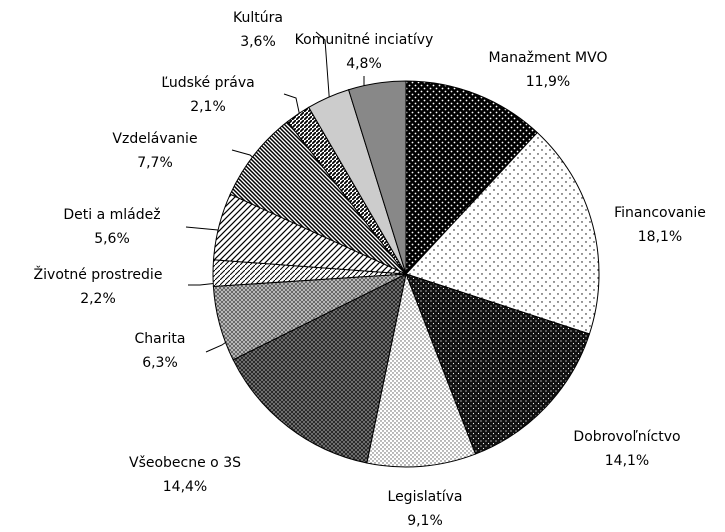 This screenshot has height=532, width=725. I want to click on slice-label: Financovanie, so click(660, 213).